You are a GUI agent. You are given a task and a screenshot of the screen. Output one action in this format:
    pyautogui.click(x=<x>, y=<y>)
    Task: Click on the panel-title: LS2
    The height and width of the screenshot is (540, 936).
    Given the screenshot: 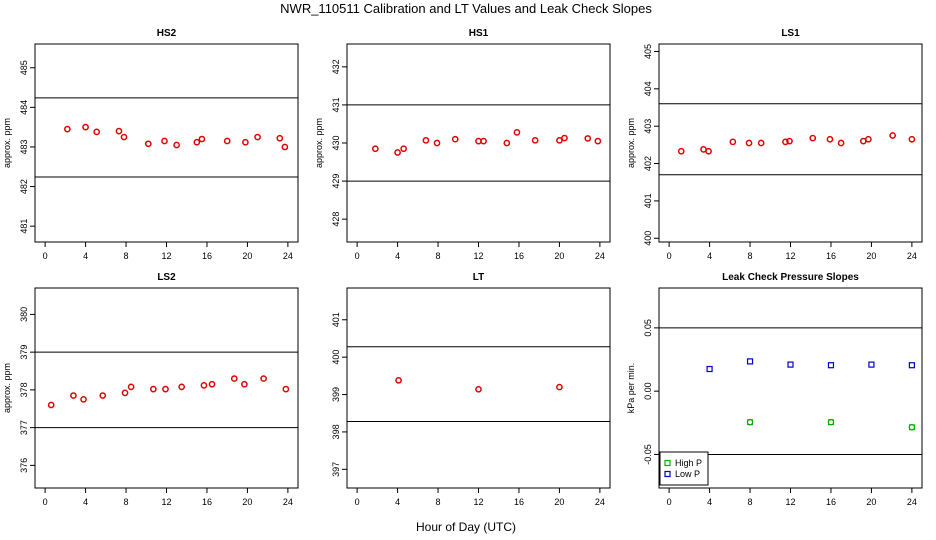 What is the action you would take?
    pyautogui.click(x=166, y=277)
    